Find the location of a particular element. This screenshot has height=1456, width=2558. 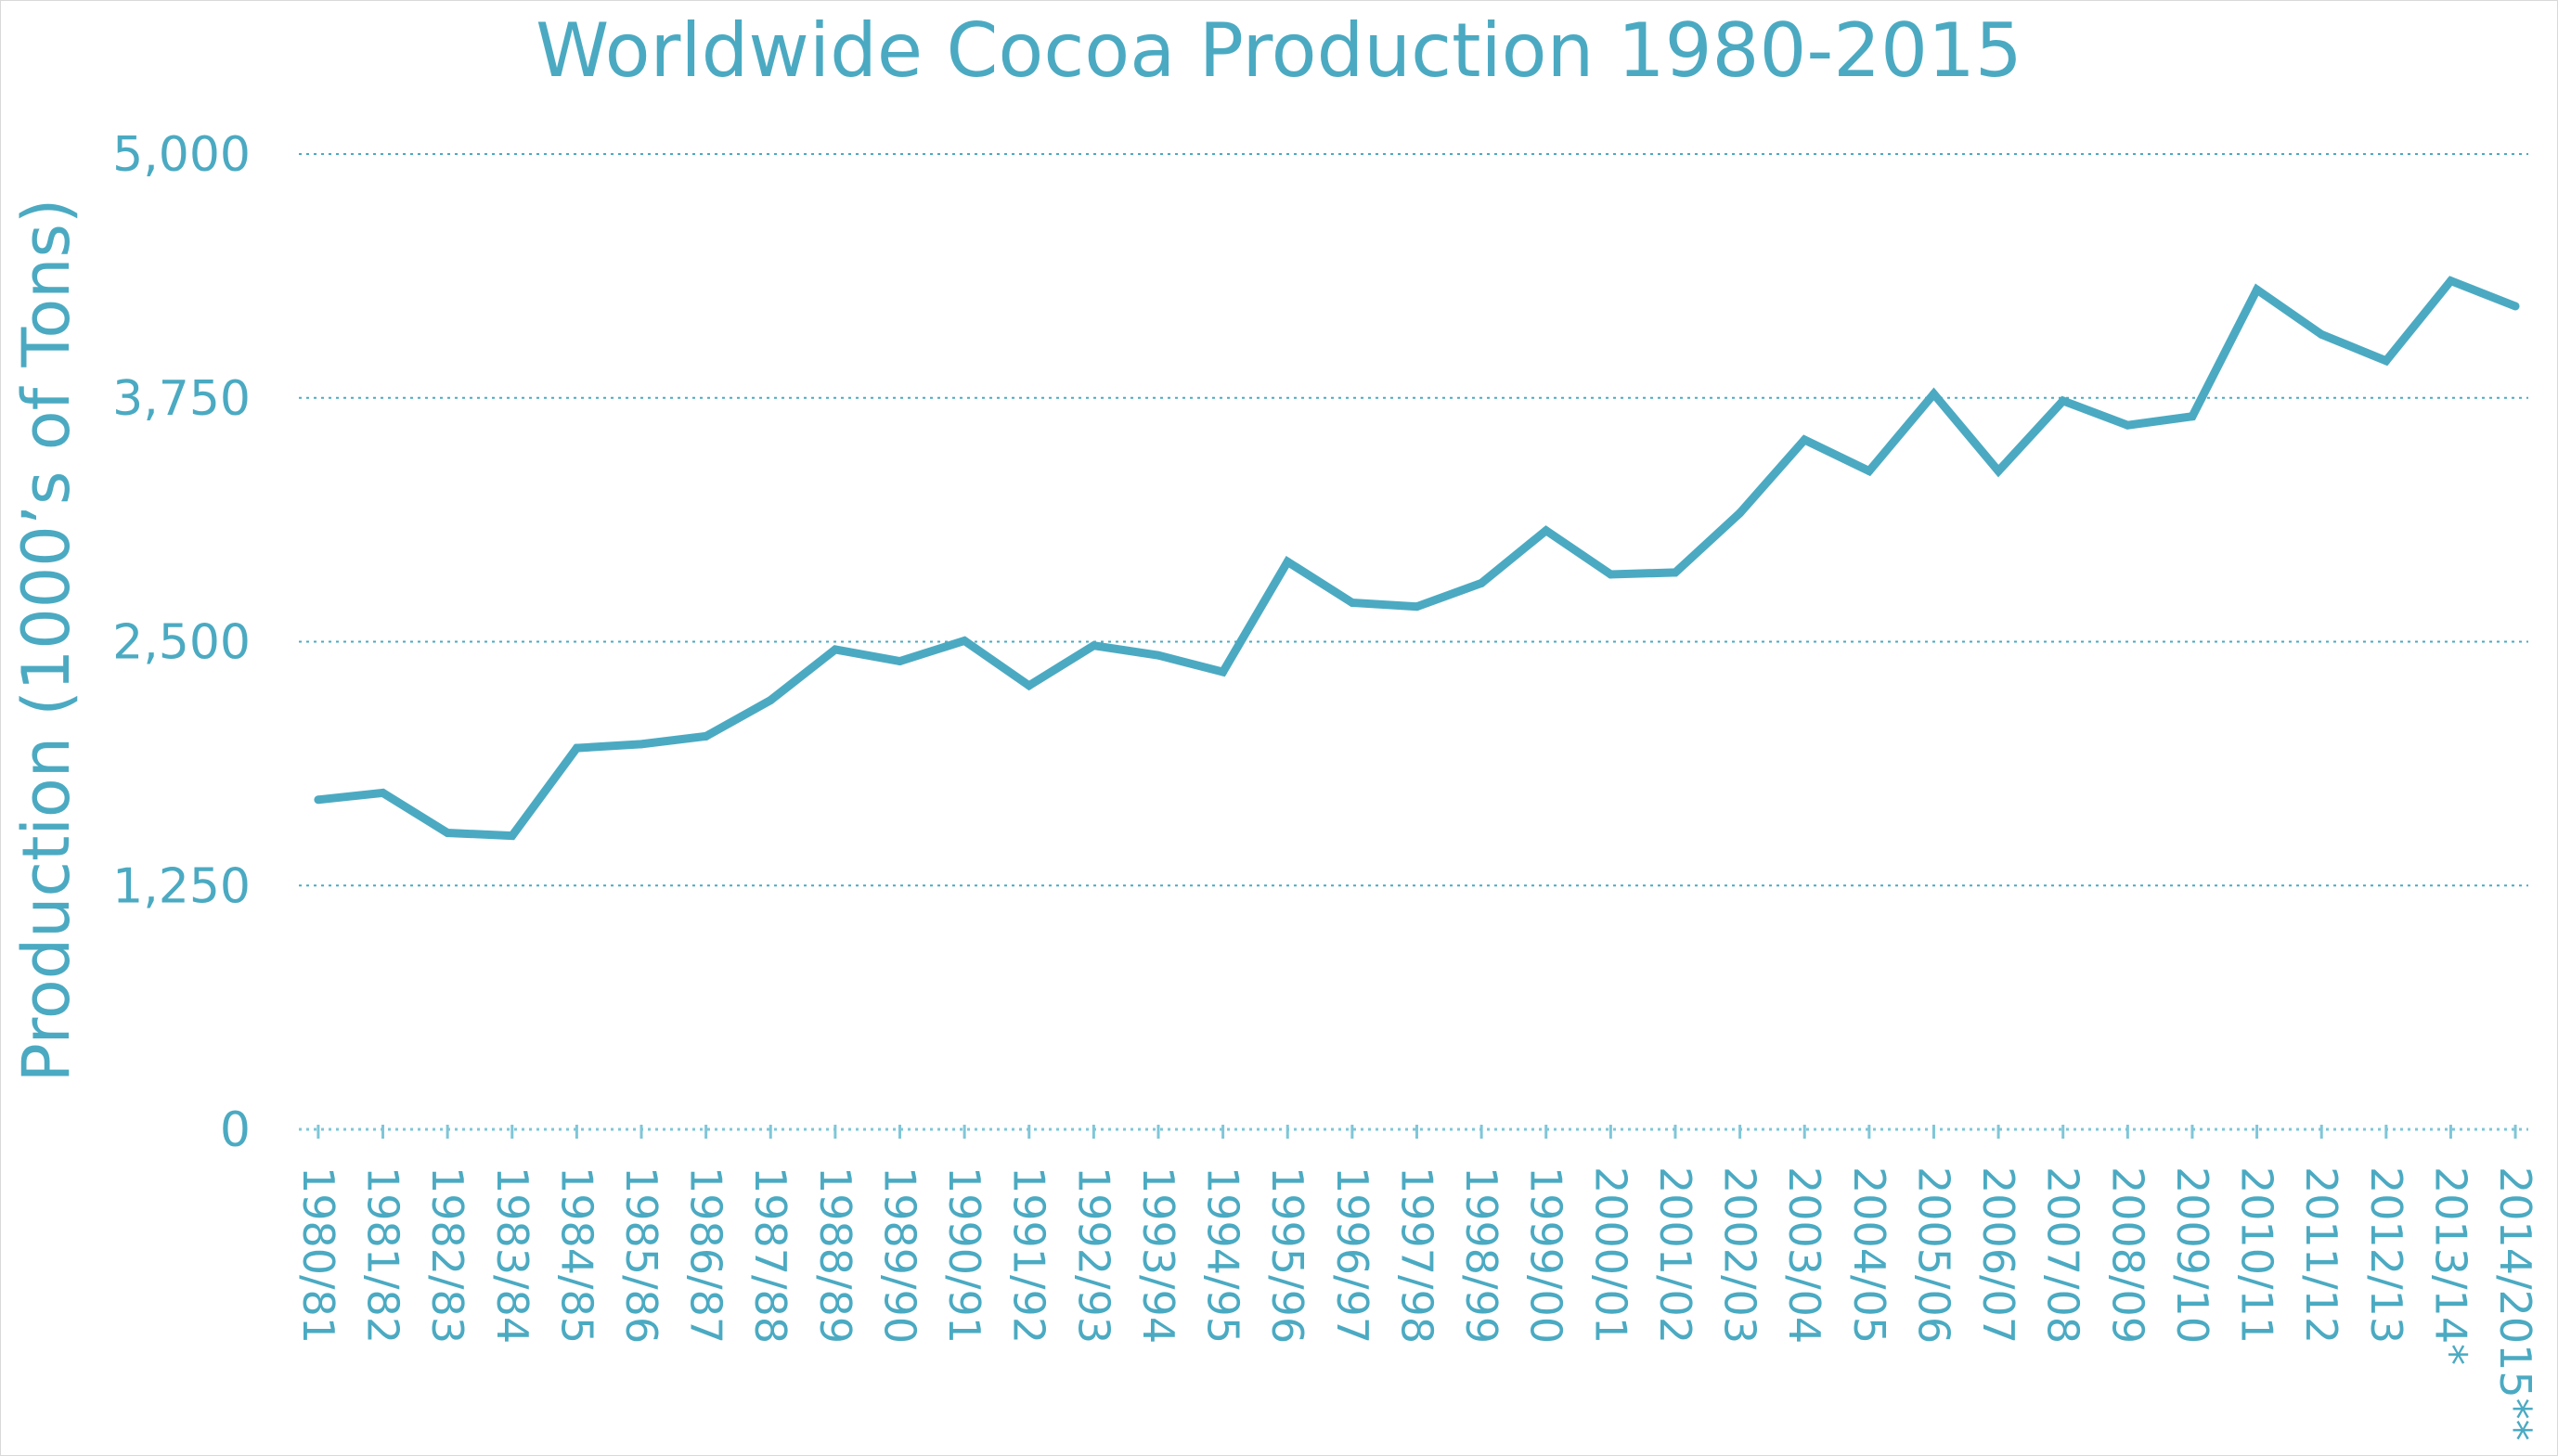

x-tick-label: 2000/01 is located at coordinates (1610, 1255).